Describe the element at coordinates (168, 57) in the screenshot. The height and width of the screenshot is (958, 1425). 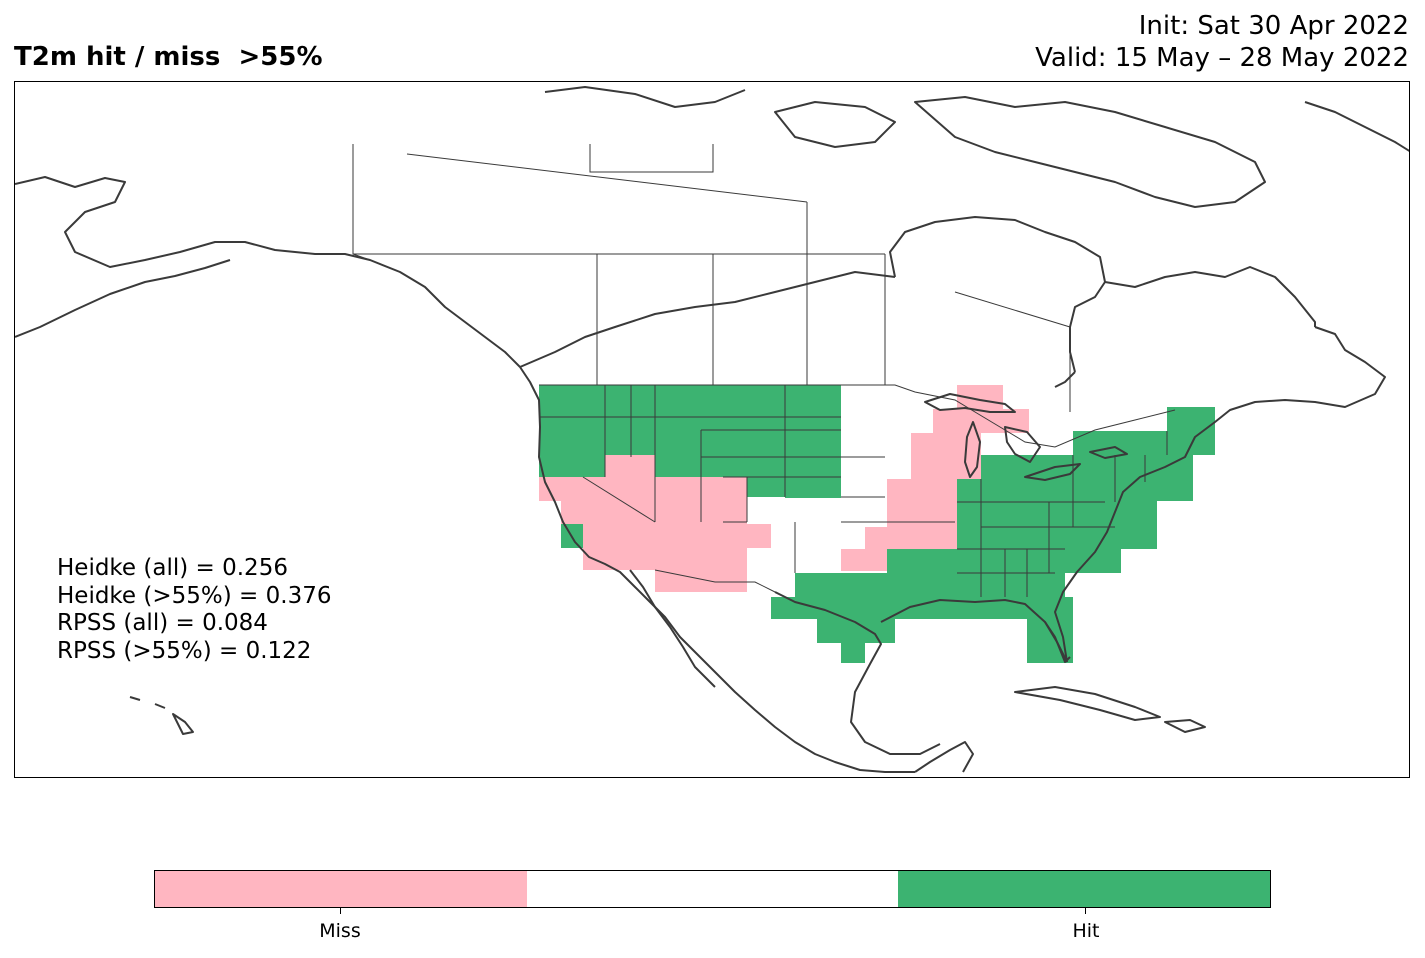
I see `map-title: T2m hit / miss >55%` at that location.